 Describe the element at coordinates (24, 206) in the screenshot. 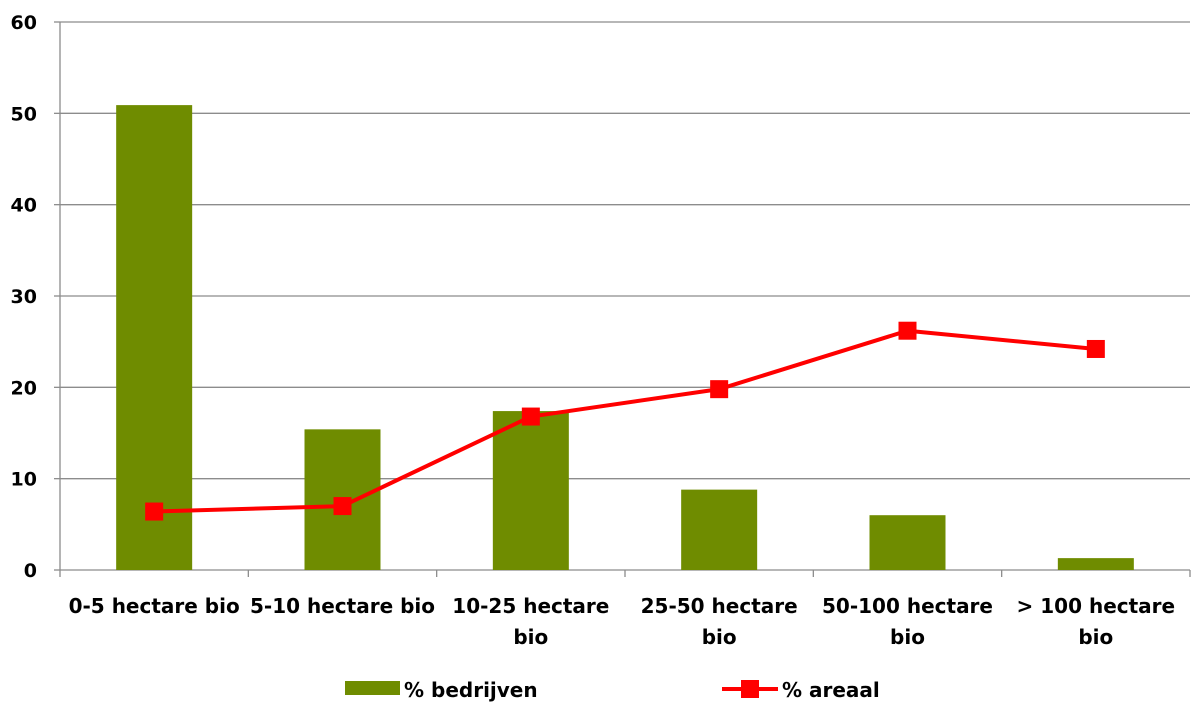

I see `y-tick-label: 40` at that location.